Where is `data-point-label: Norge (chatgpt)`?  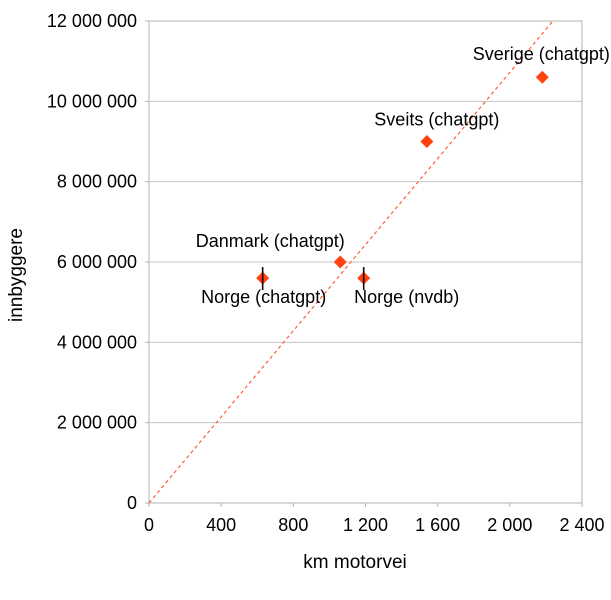 data-point-label: Norge (chatgpt) is located at coordinates (263, 297).